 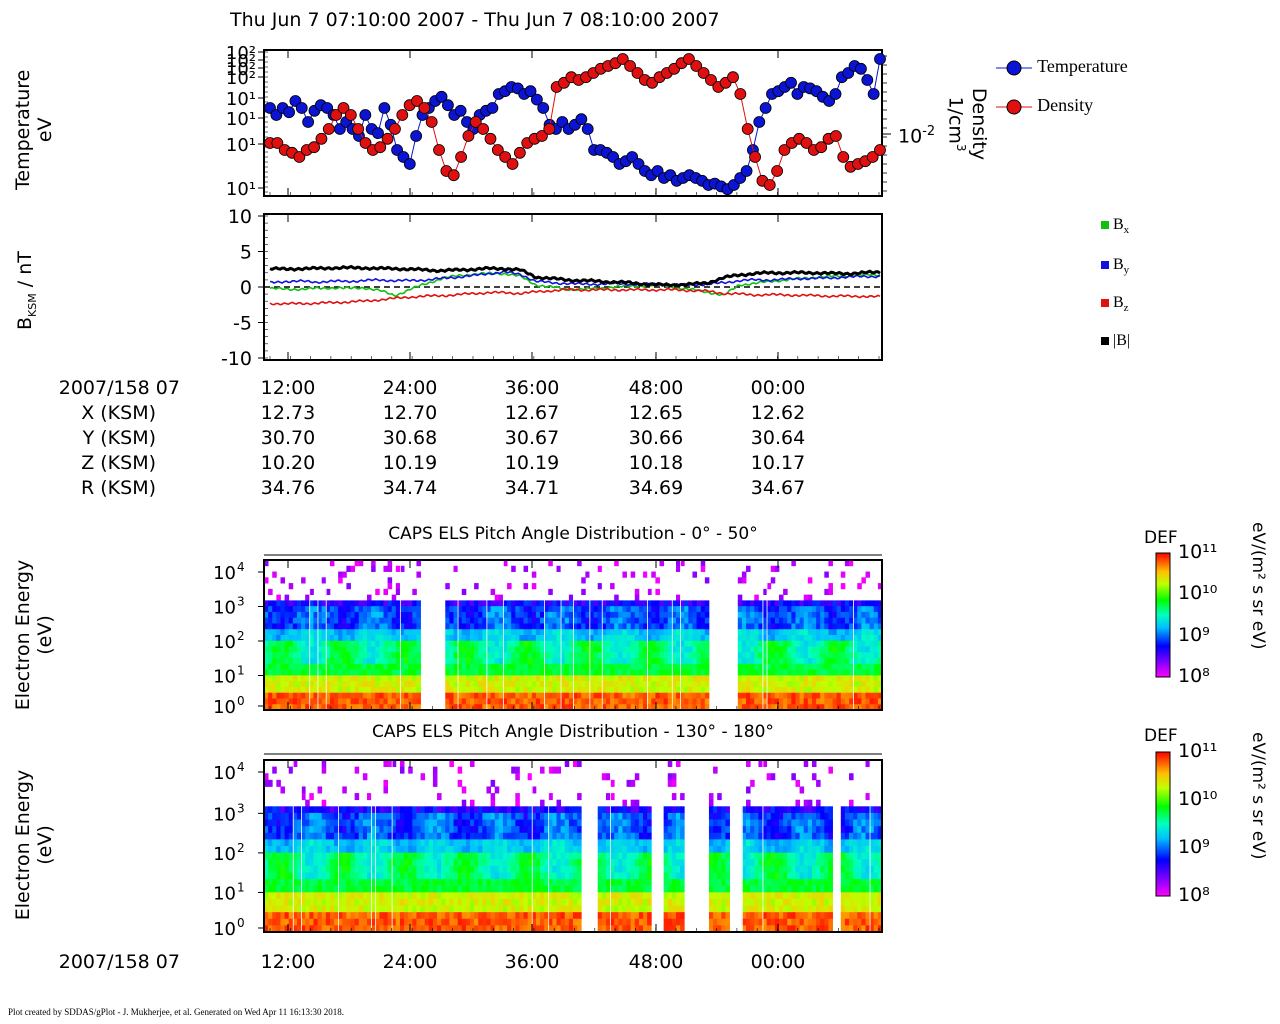 I want to click on temperature-tick-label: 10², so click(x=241, y=53).